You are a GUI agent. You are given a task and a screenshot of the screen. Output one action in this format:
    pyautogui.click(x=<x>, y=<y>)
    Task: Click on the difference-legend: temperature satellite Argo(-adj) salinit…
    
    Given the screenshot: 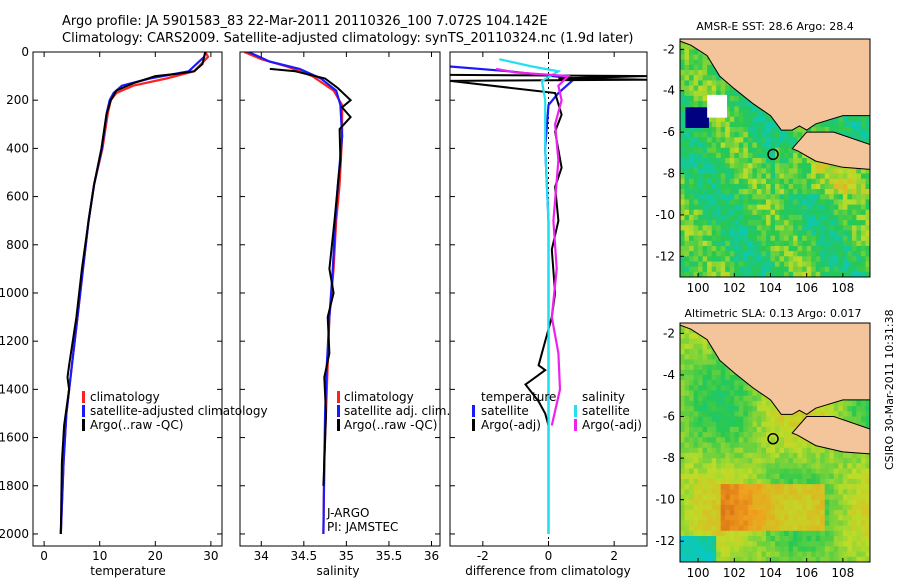 What is the action you would take?
    pyautogui.click(x=557, y=411)
    